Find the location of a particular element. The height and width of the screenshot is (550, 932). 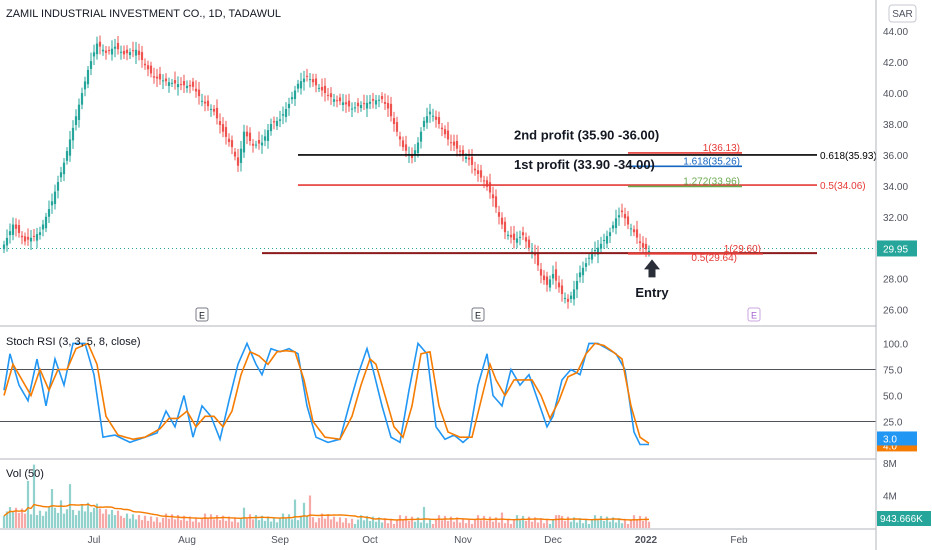

rsi-tick-label: 50.0 is located at coordinates (893, 397).